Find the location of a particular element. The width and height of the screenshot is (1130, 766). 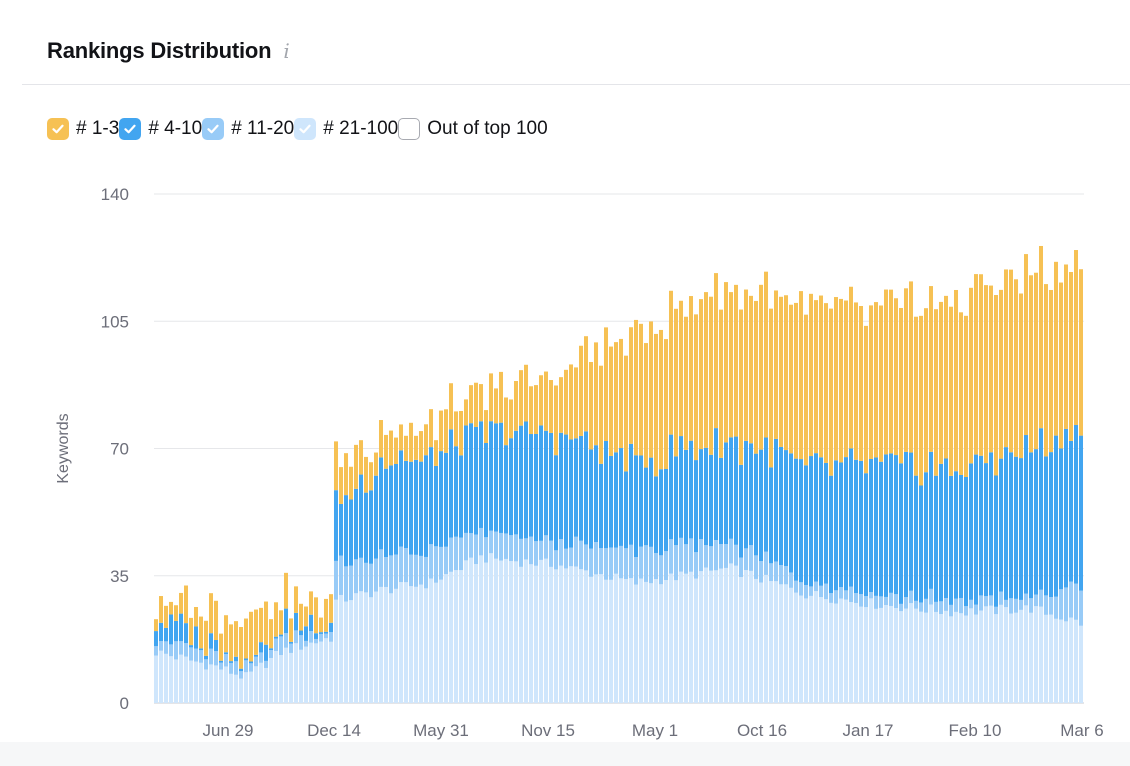

legend-item-3: # 21-100 is located at coordinates (346, 129).